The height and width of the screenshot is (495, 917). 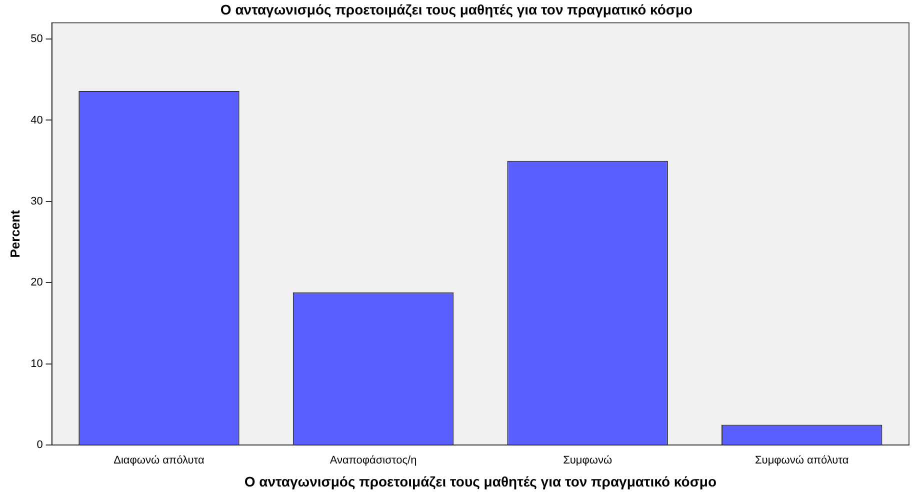 I want to click on y-tick-label: 10, so click(x=36, y=364).